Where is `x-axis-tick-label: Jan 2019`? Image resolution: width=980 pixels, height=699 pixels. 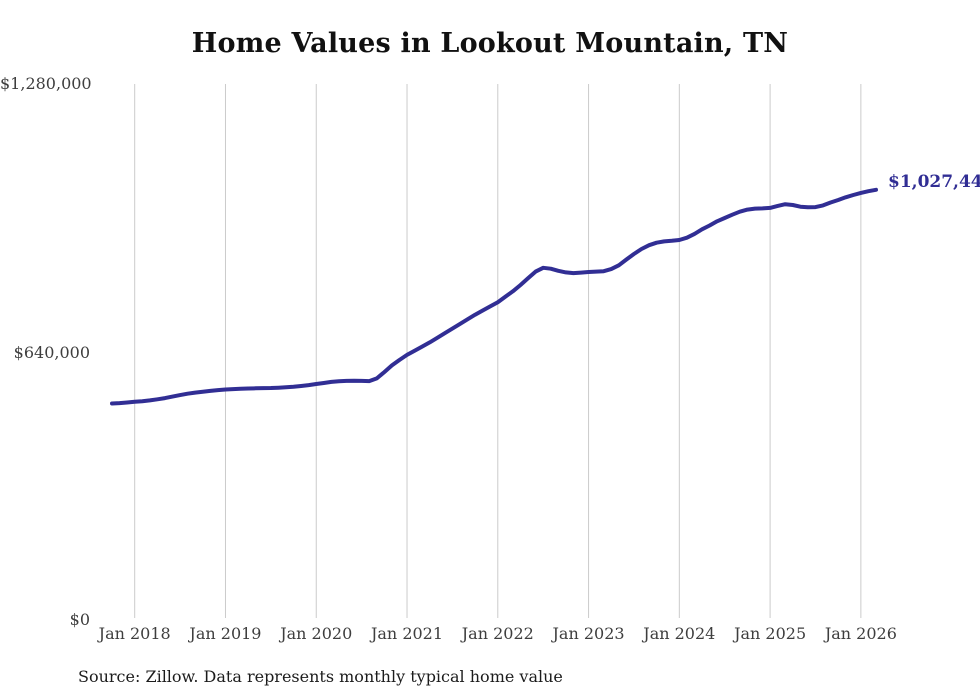 x-axis-tick-label: Jan 2019 is located at coordinates (225, 633).